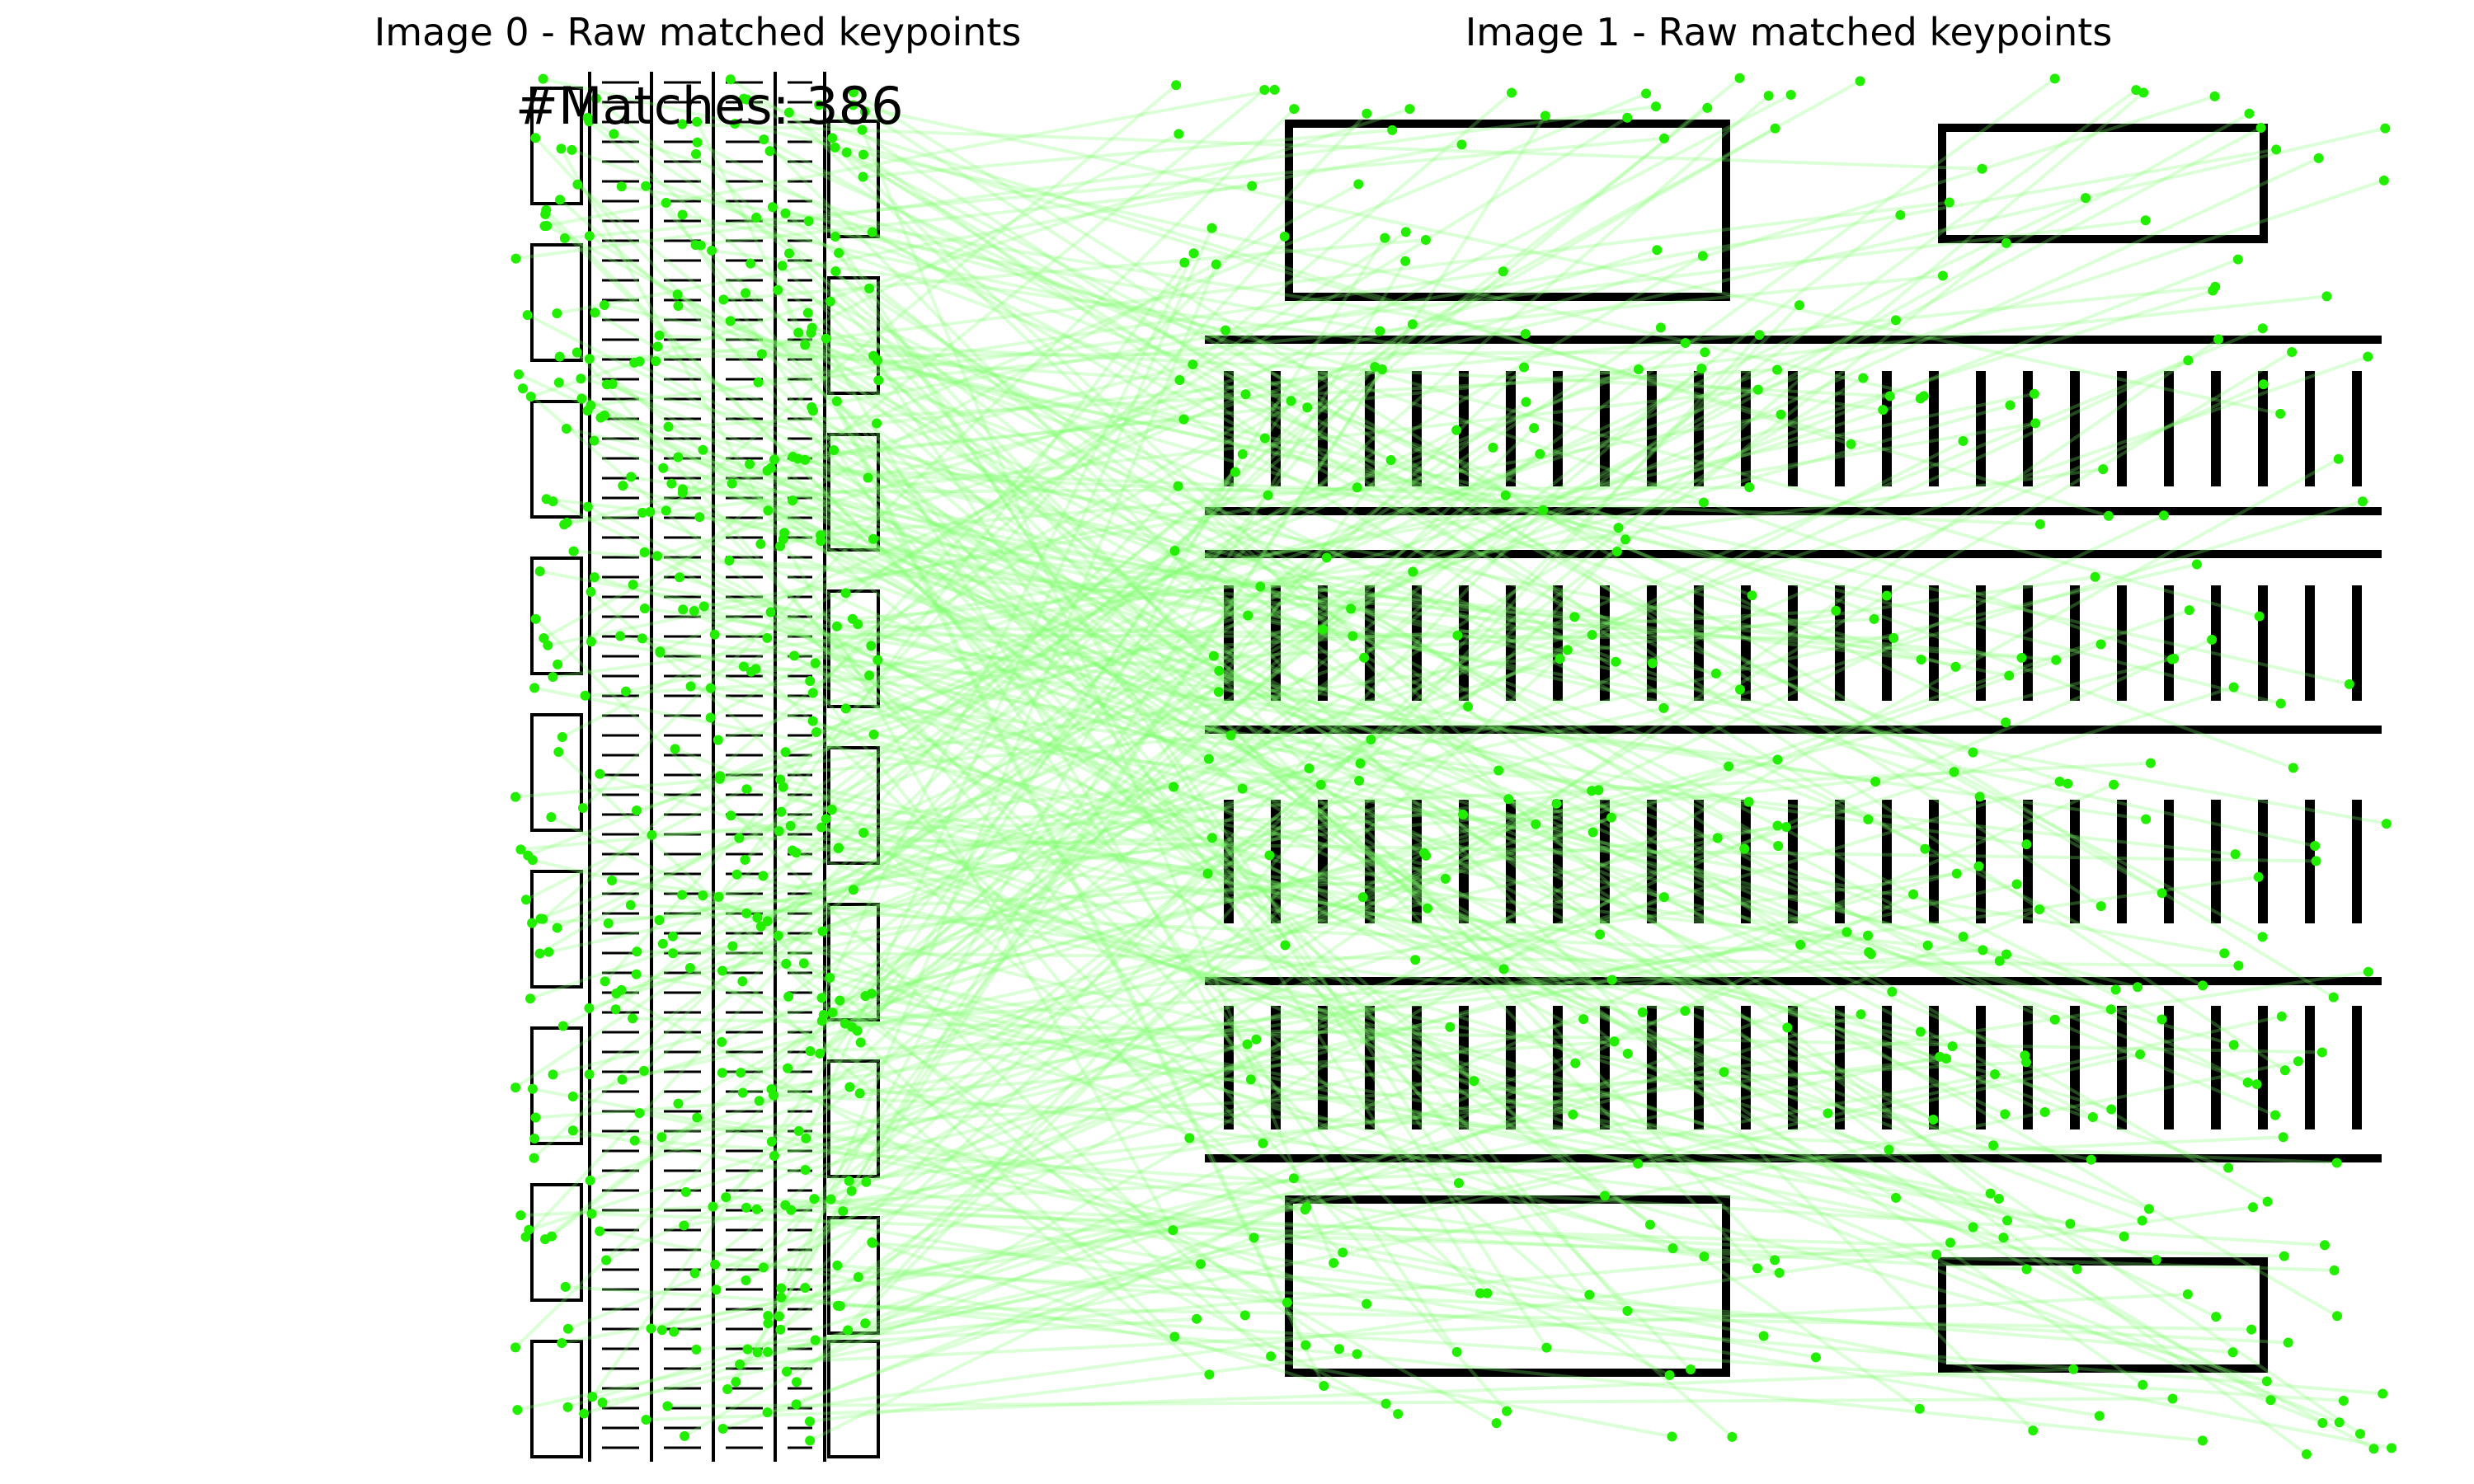 This screenshot has width=2474, height=1484. I want to click on layout-block, so click(1507, 210).